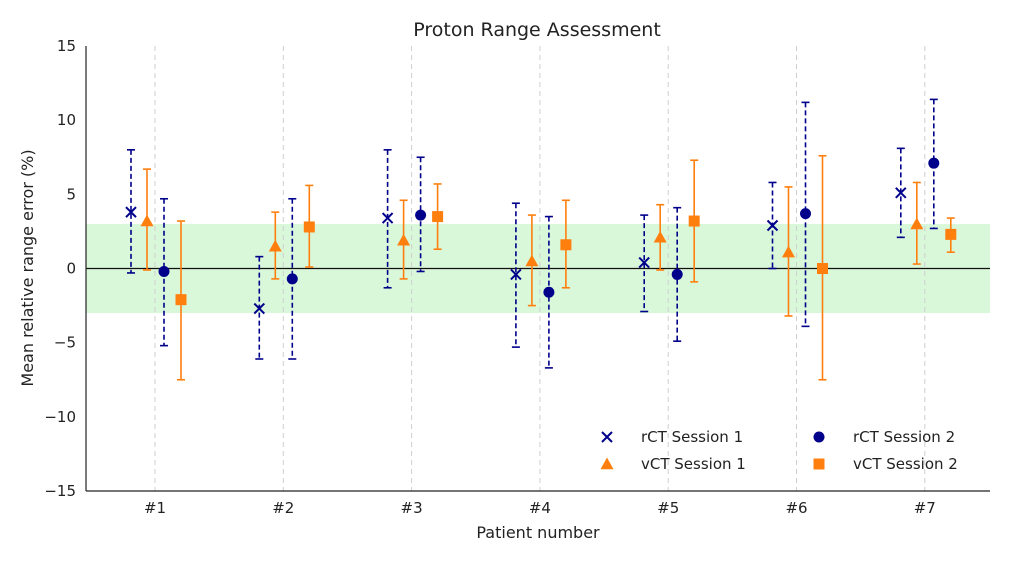 Image resolution: width=1010 pixels, height=562 pixels. What do you see at coordinates (27, 267) in the screenshot?
I see `y-axis-label: Mean relative range error (%)` at bounding box center [27, 267].